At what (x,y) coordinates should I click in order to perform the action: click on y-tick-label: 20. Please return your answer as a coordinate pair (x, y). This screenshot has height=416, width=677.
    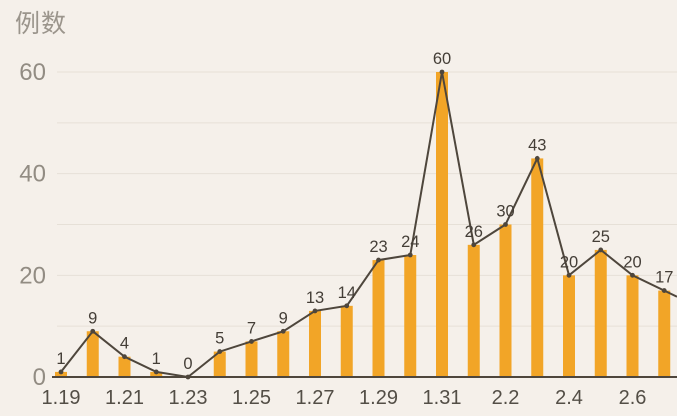
    Looking at the image, I should click on (32, 275).